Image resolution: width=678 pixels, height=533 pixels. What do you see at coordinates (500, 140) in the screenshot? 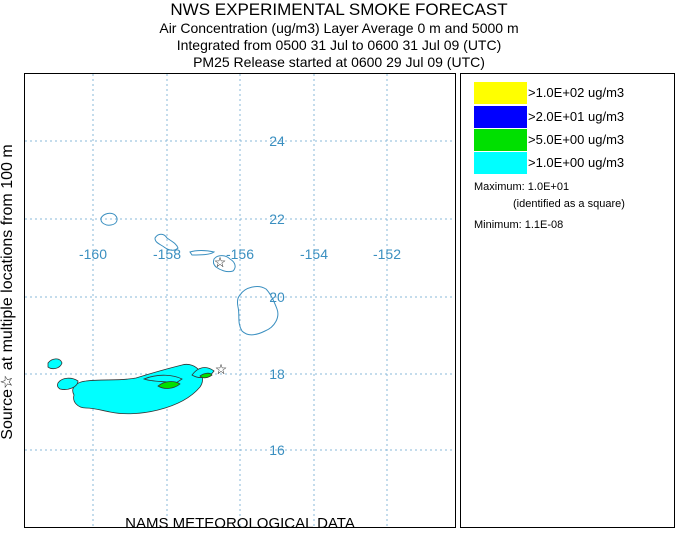
I see `legend-swatch-green` at bounding box center [500, 140].